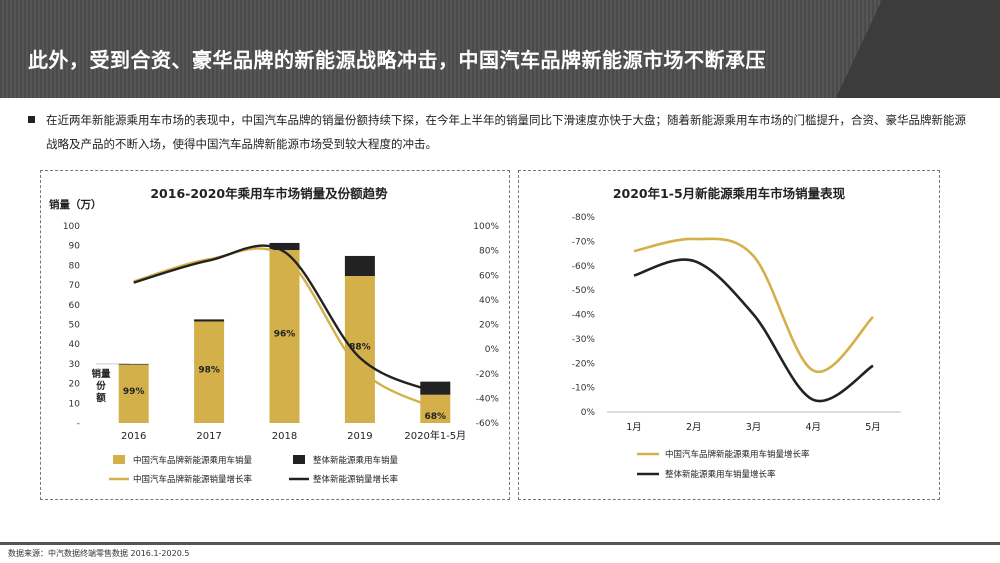 The image size is (1000, 563). I want to click on y-tick-label: -70%, so click(584, 242).